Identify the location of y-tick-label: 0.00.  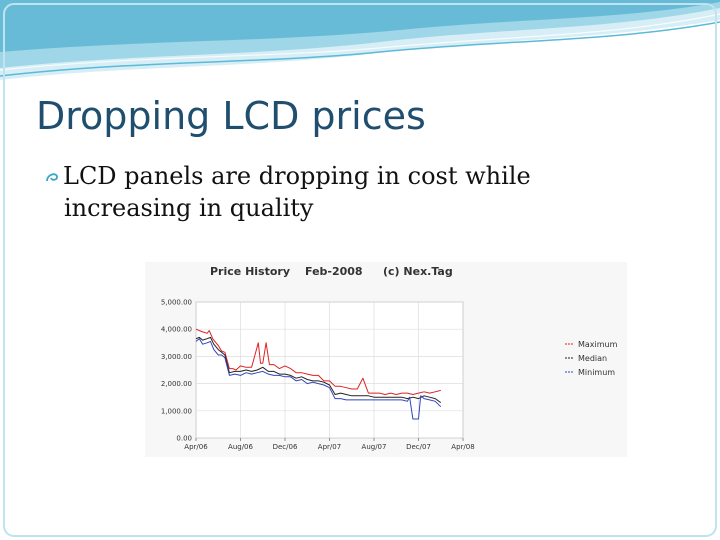
(184, 439).